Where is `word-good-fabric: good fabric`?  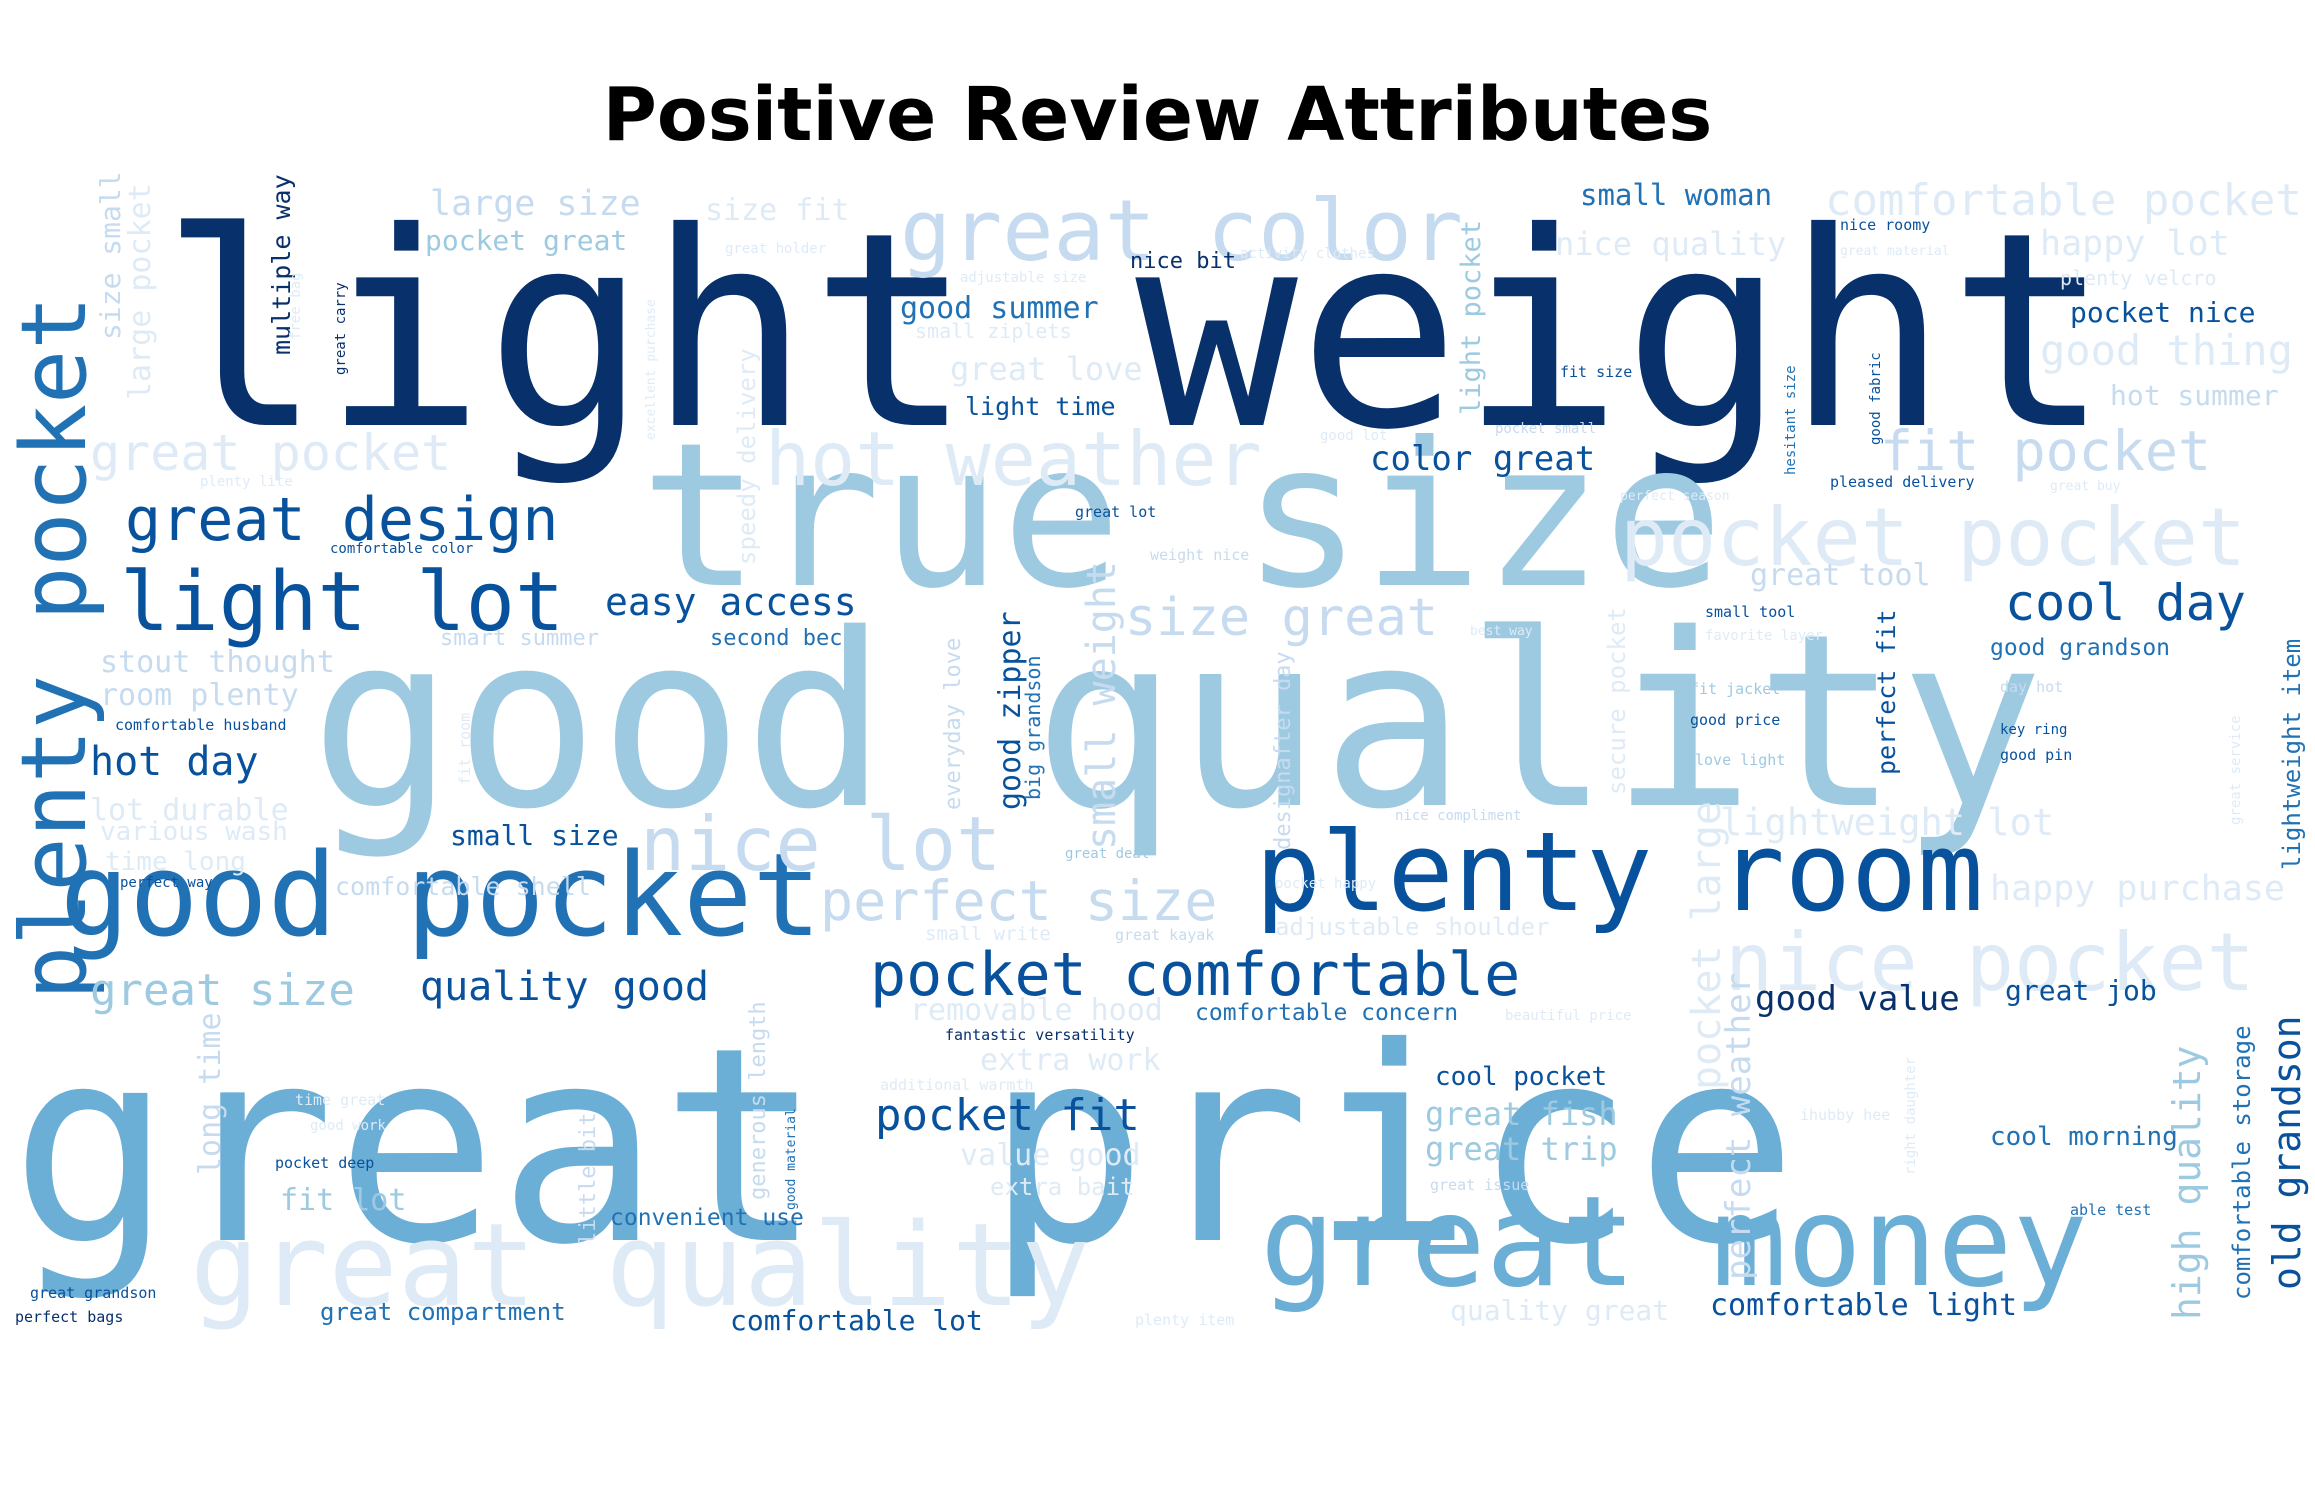
word-good-fabric: good fabric is located at coordinates (1876, 398).